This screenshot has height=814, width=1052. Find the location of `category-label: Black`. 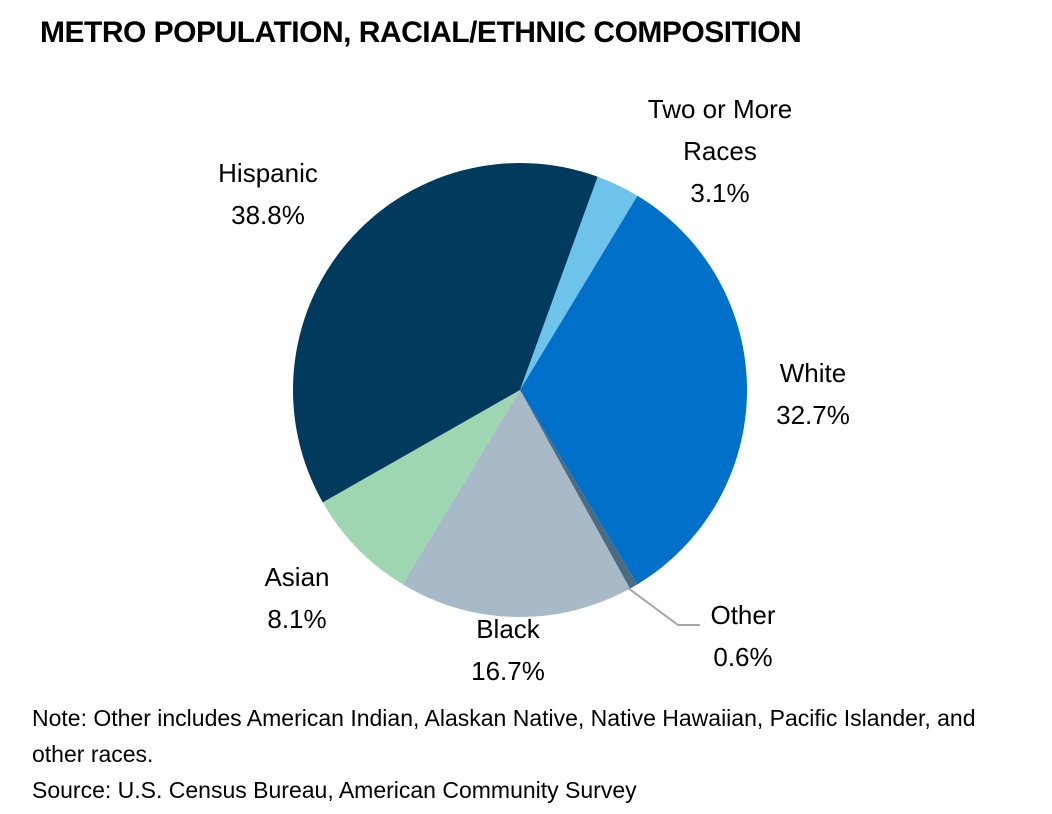

category-label: Black is located at coordinates (508, 629).